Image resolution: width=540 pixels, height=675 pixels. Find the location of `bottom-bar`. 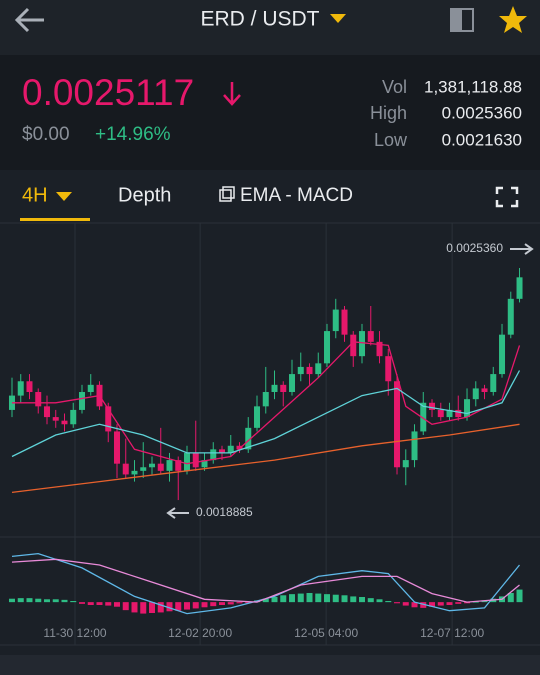

bottom-bar is located at coordinates (270, 665).